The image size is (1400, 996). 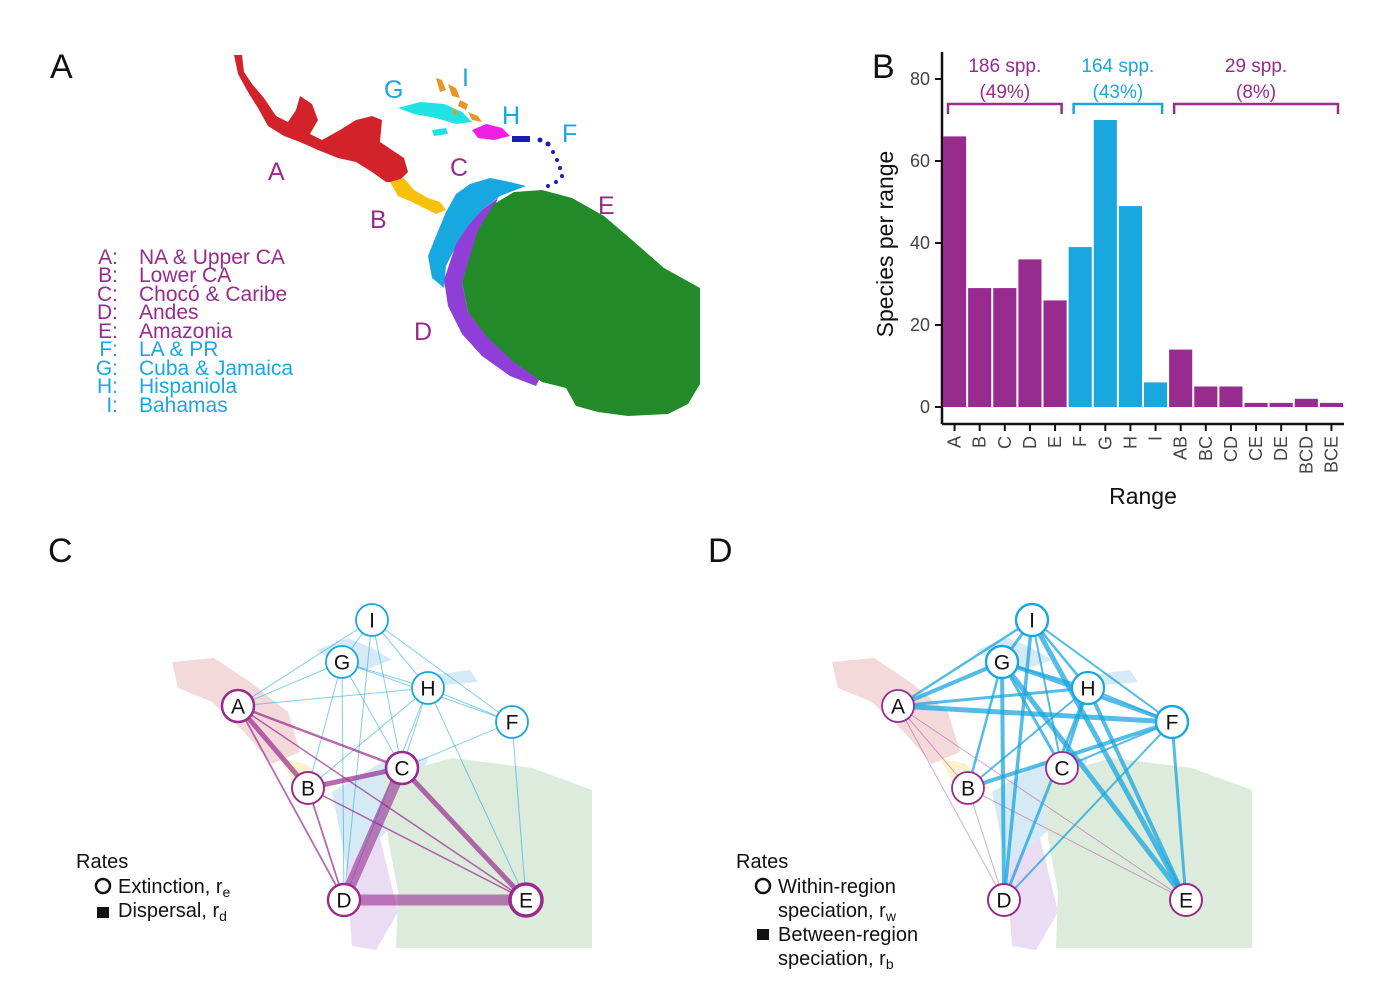 What do you see at coordinates (890, 964) in the screenshot?
I see `legend-d-between-sub: b` at bounding box center [890, 964].